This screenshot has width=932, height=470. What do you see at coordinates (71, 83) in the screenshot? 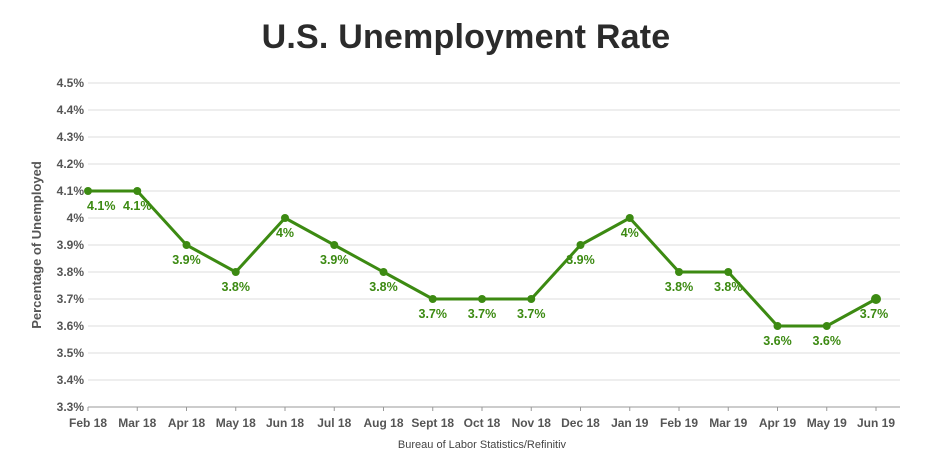
I see `y-tick-label: 4.5%` at bounding box center [71, 83].